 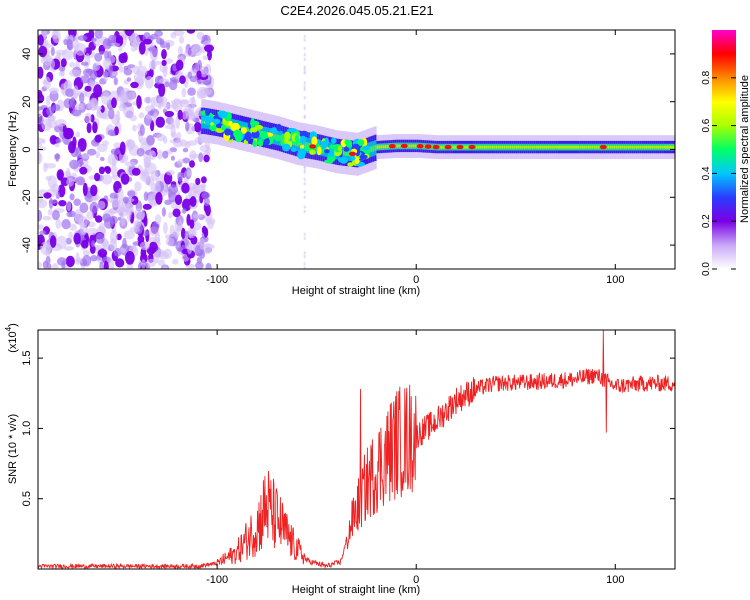 I want to click on spectrogram-ytick-label: 20, so click(x=27, y=102).